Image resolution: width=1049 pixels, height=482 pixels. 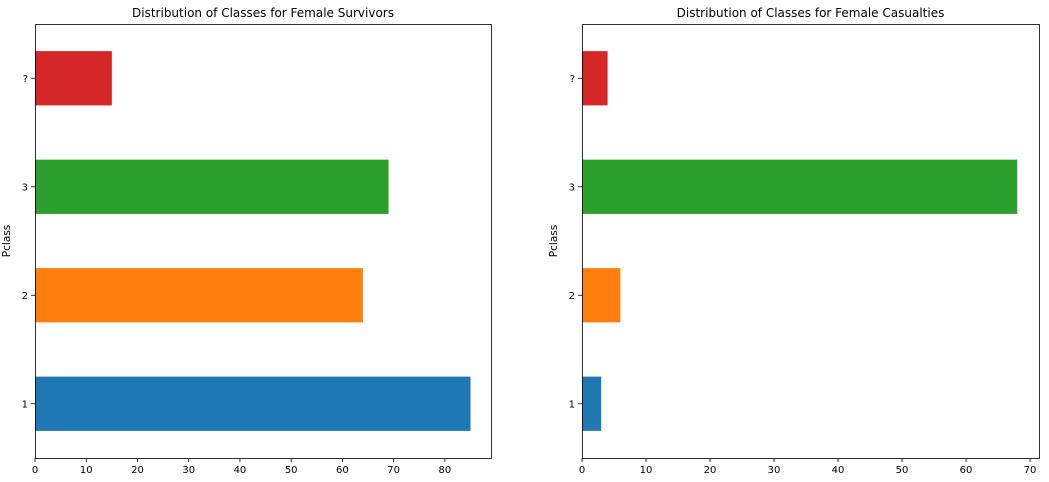 What do you see at coordinates (445, 470) in the screenshot?
I see `x-tick-label-survivors-8: 80` at bounding box center [445, 470].